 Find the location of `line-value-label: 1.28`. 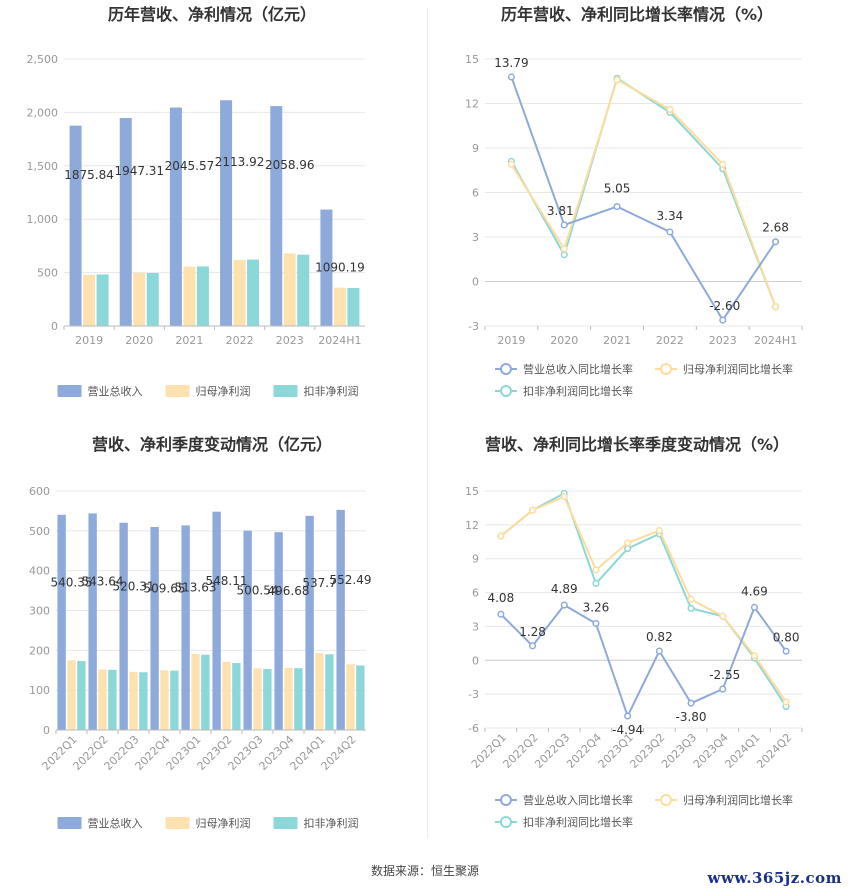

line-value-label: 1.28 is located at coordinates (532, 632).